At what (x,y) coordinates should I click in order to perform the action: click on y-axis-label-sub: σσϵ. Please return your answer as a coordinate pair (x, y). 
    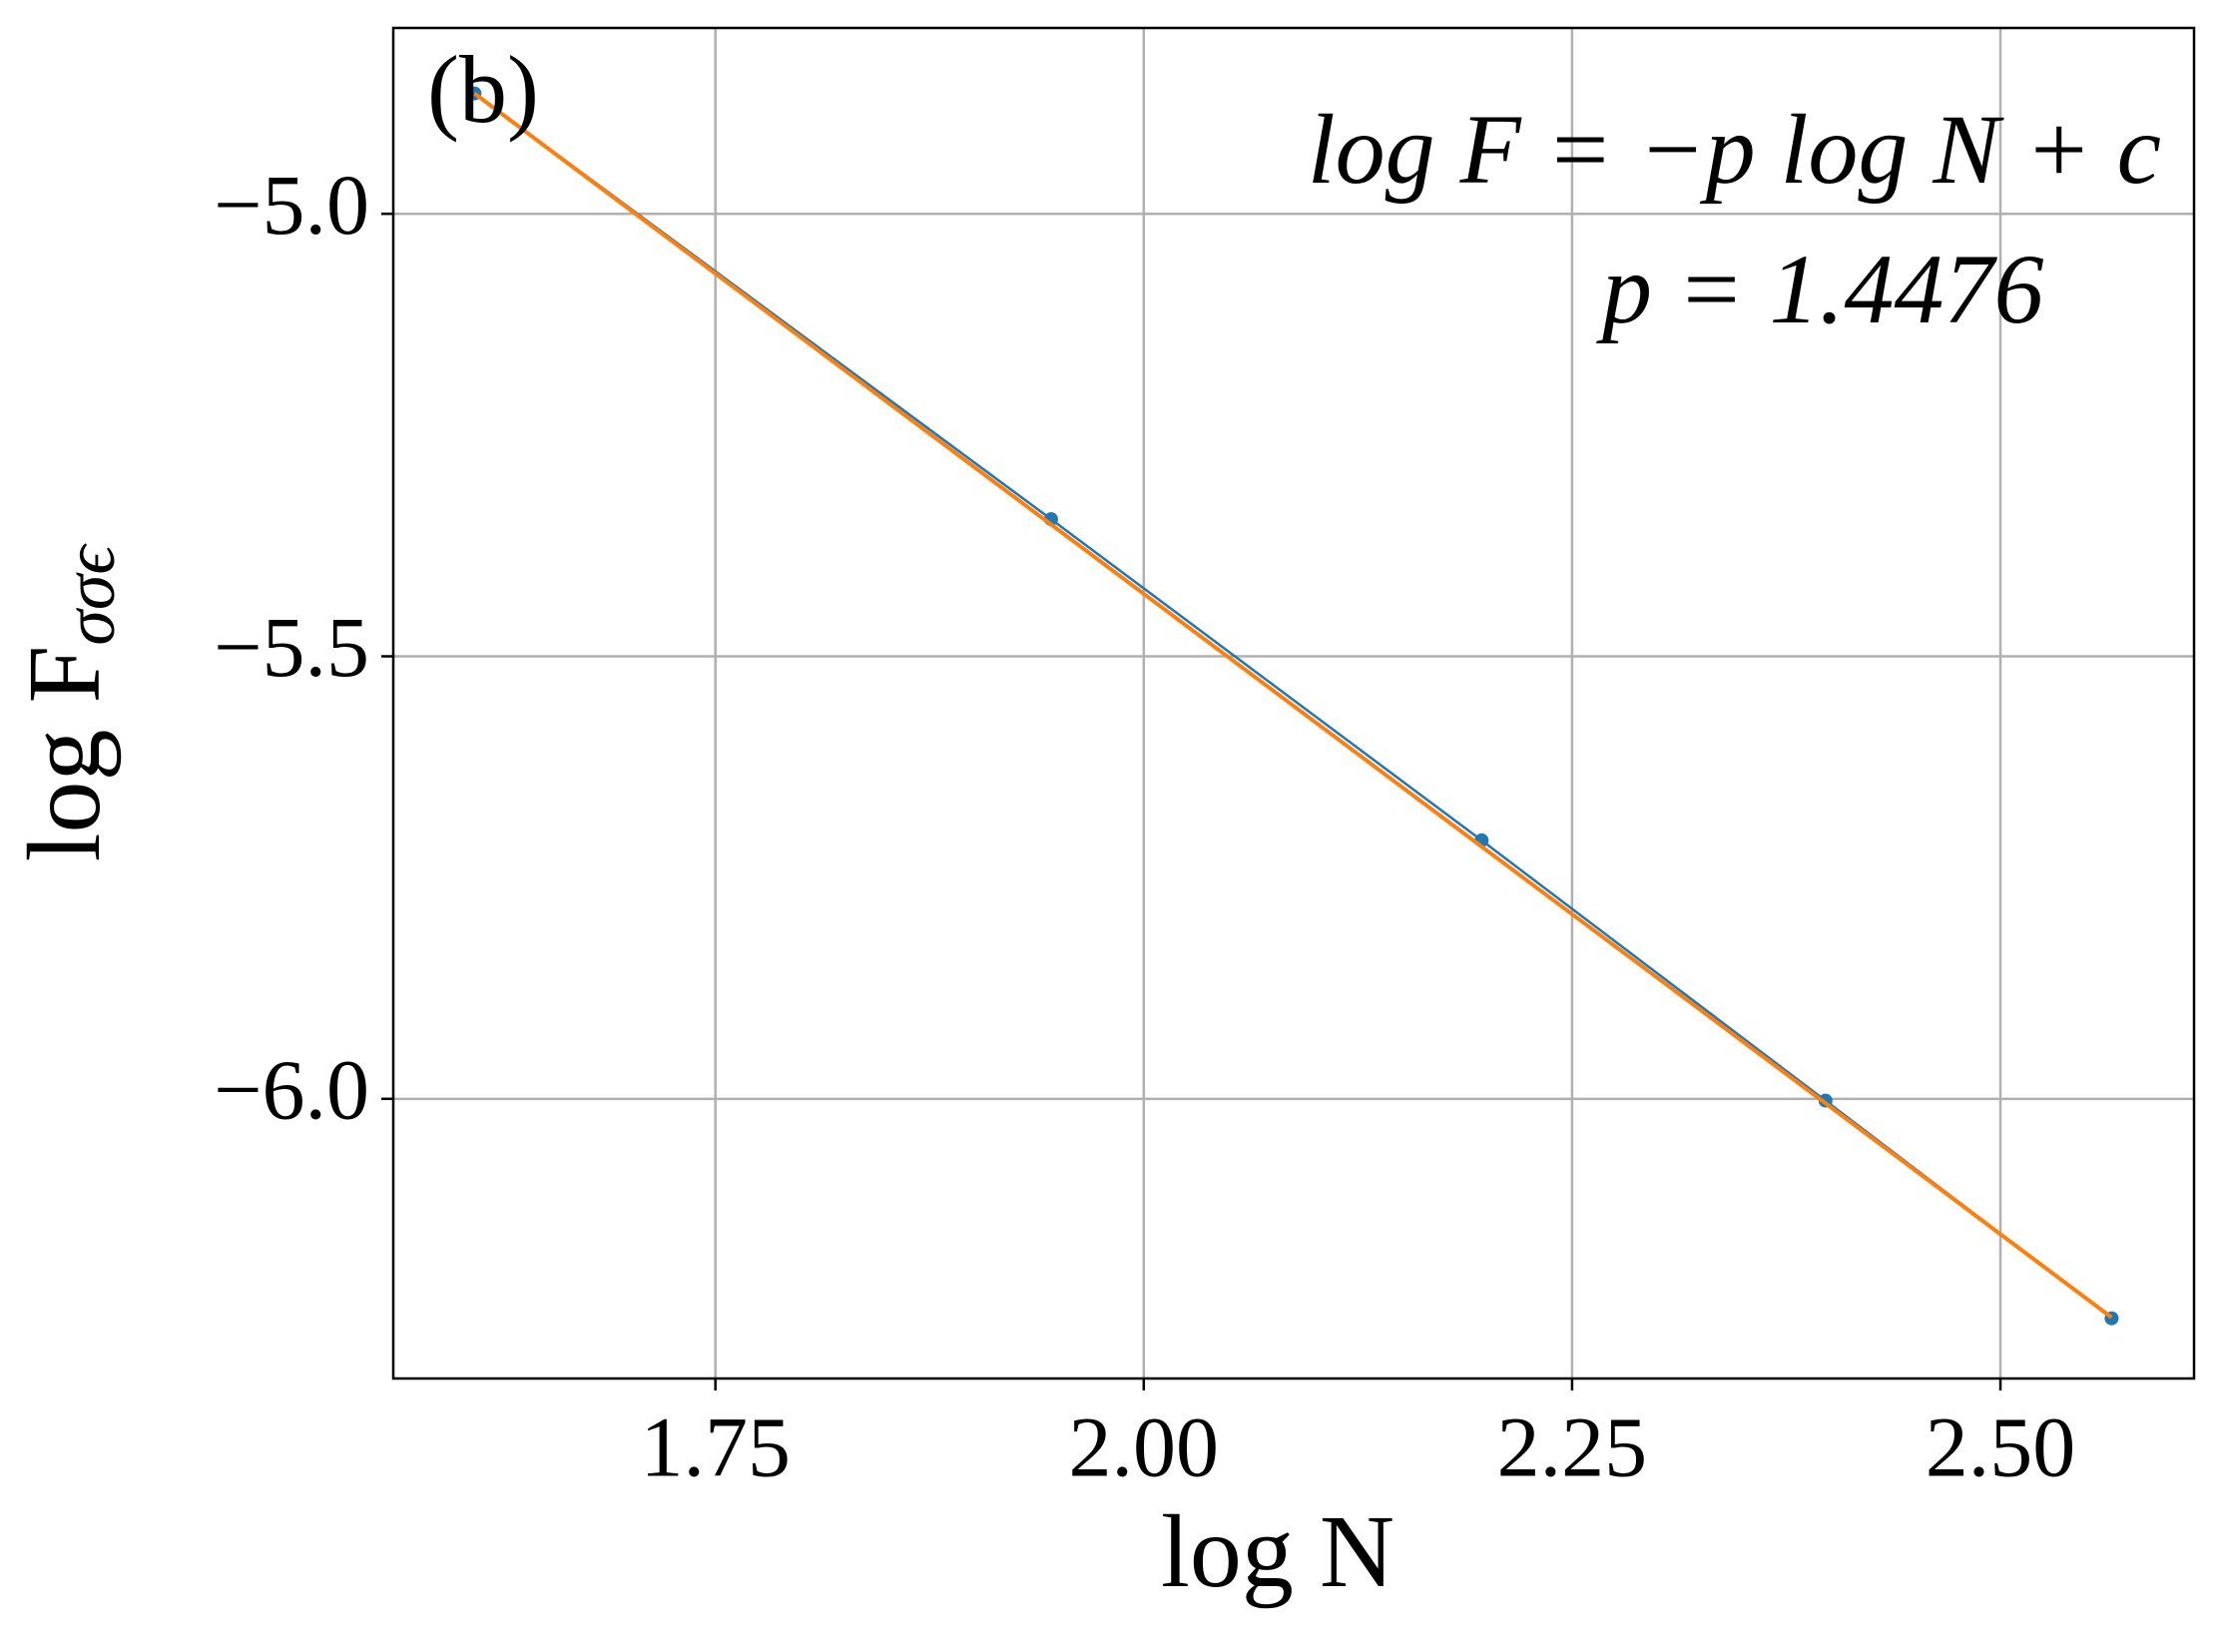
    Looking at the image, I should click on (90, 594).